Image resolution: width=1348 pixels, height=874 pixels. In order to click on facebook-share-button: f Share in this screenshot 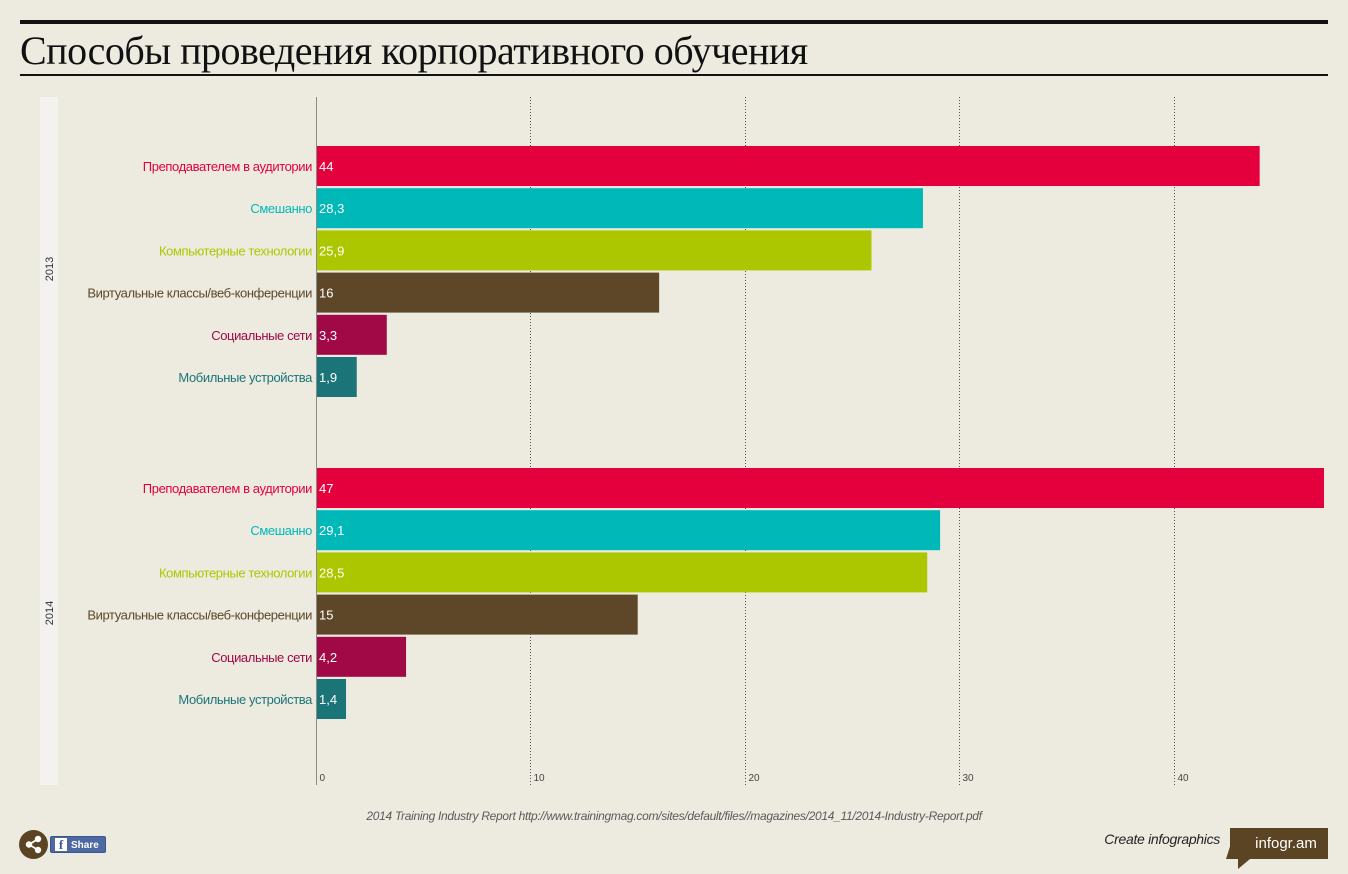, I will do `click(78, 844)`.